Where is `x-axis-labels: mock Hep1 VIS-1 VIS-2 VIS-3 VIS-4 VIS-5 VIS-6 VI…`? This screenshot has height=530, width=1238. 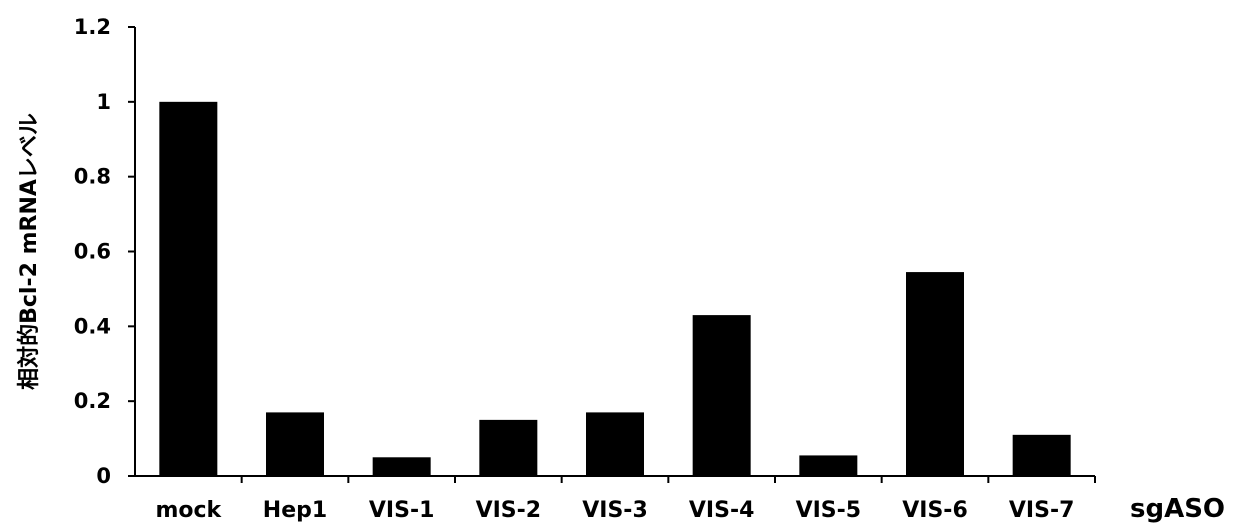 x-axis-labels: mock Hep1 VIS-1 VIS-2 VIS-3 VIS-4 VIS-5 VIS-6 VI… is located at coordinates (614, 510).